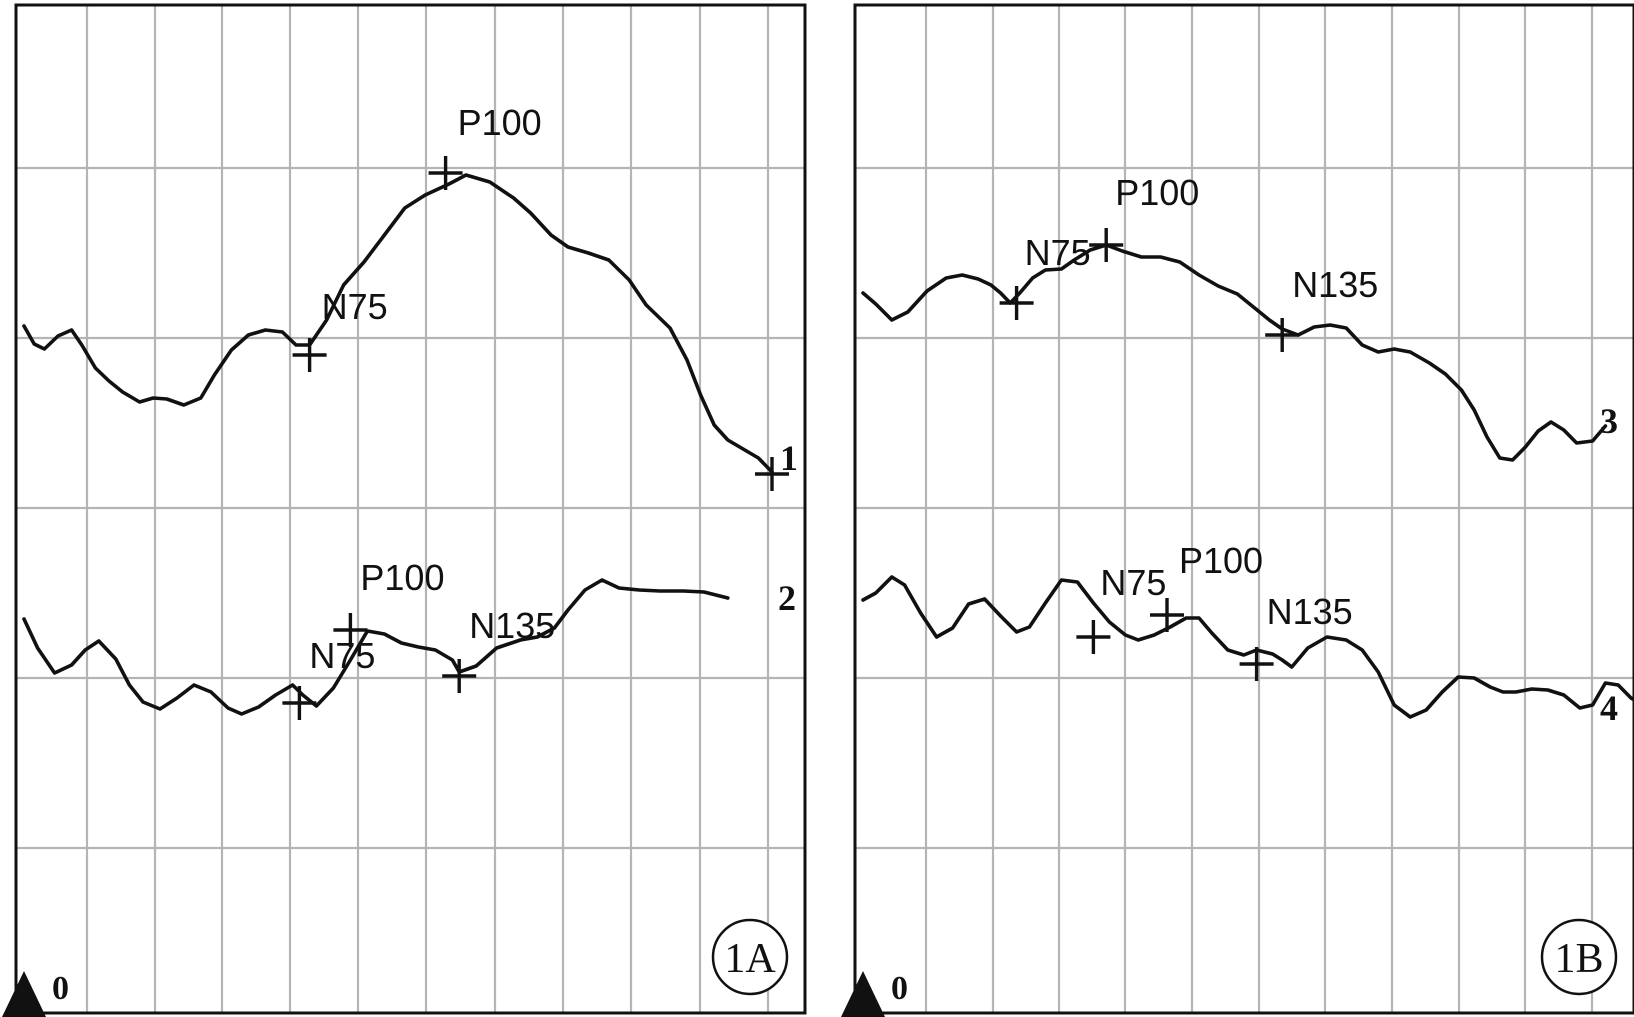 Image resolution: width=1634 pixels, height=1017 pixels. I want to click on panel-label: 1A, so click(750, 959).